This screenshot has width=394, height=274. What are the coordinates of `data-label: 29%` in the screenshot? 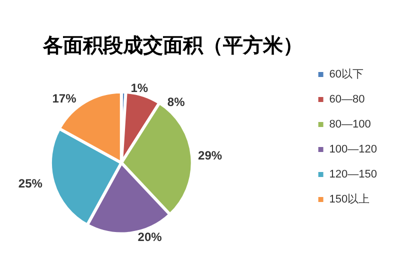 It's located at (210, 155).